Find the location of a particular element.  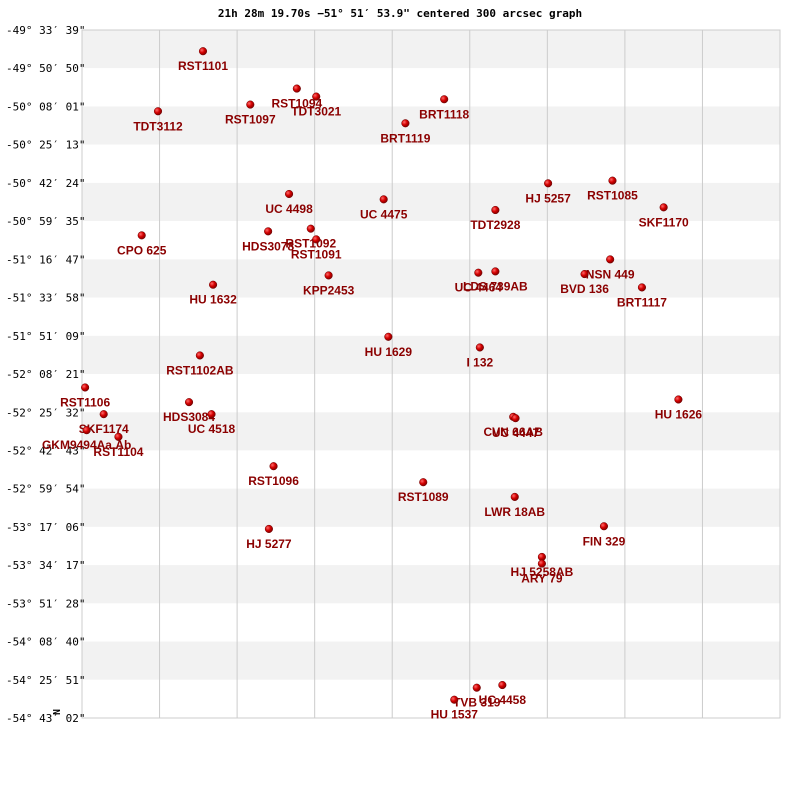

y-tick-label: -52° 42′ 43" is located at coordinates (45, 450).